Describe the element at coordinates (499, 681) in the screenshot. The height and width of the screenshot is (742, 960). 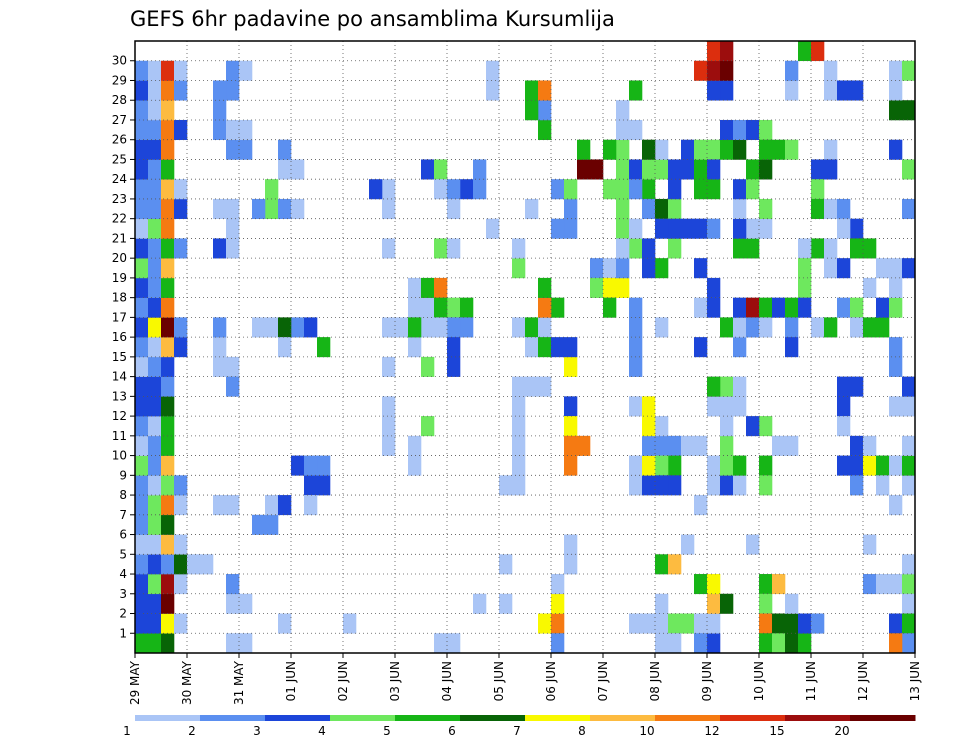
I see `x-tick-label: 05 JUN` at that location.